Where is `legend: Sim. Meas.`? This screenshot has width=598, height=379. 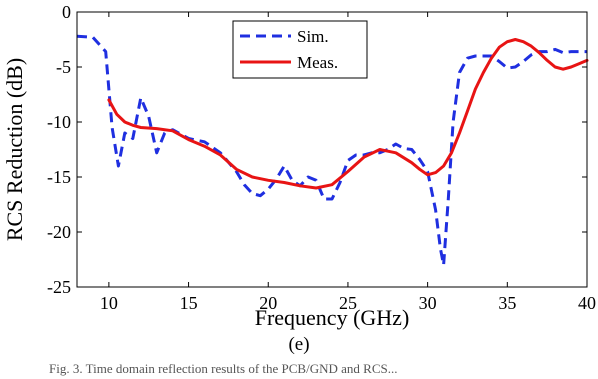 legend: Sim. Meas. is located at coordinates (300, 49).